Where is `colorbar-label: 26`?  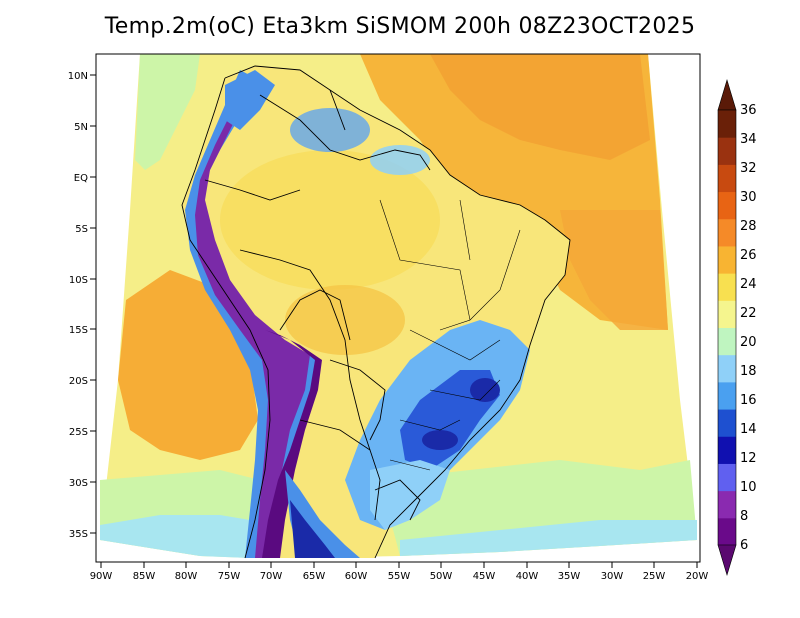 colorbar-label: 26 is located at coordinates (748, 255).